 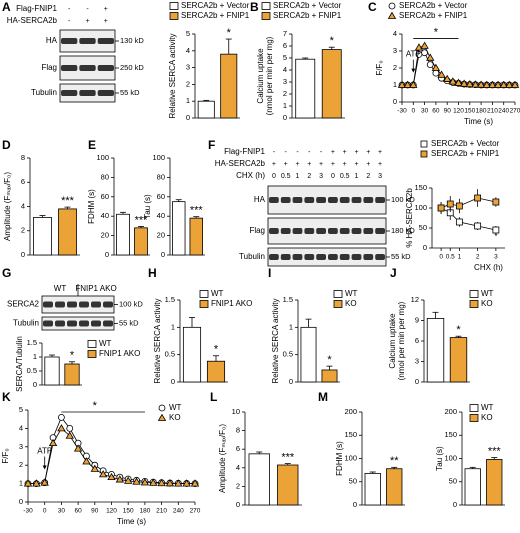 What do you see at coordinates (379, 67) in the screenshot?
I see `y-axis-label: F/F₀` at bounding box center [379, 67].